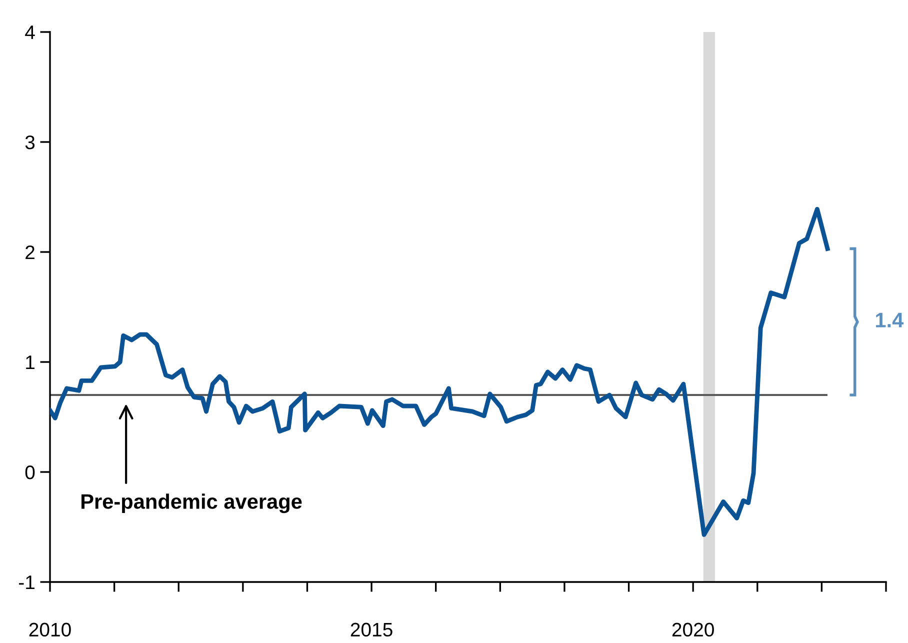 This screenshot has width=908, height=643. Describe the element at coordinates (50, 629) in the screenshot. I see `x-tick-label: 2010` at that location.